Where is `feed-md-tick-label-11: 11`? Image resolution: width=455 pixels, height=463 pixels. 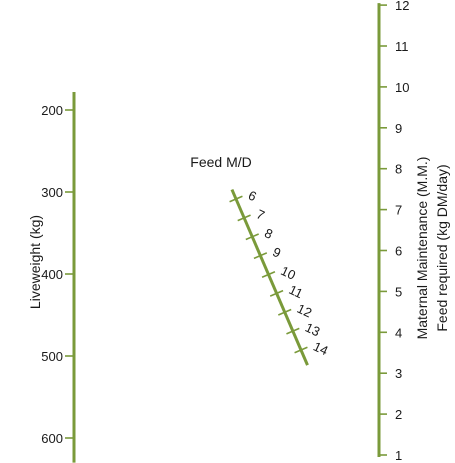
feed-md-tick-label-11: 11 is located at coordinates (296, 291).